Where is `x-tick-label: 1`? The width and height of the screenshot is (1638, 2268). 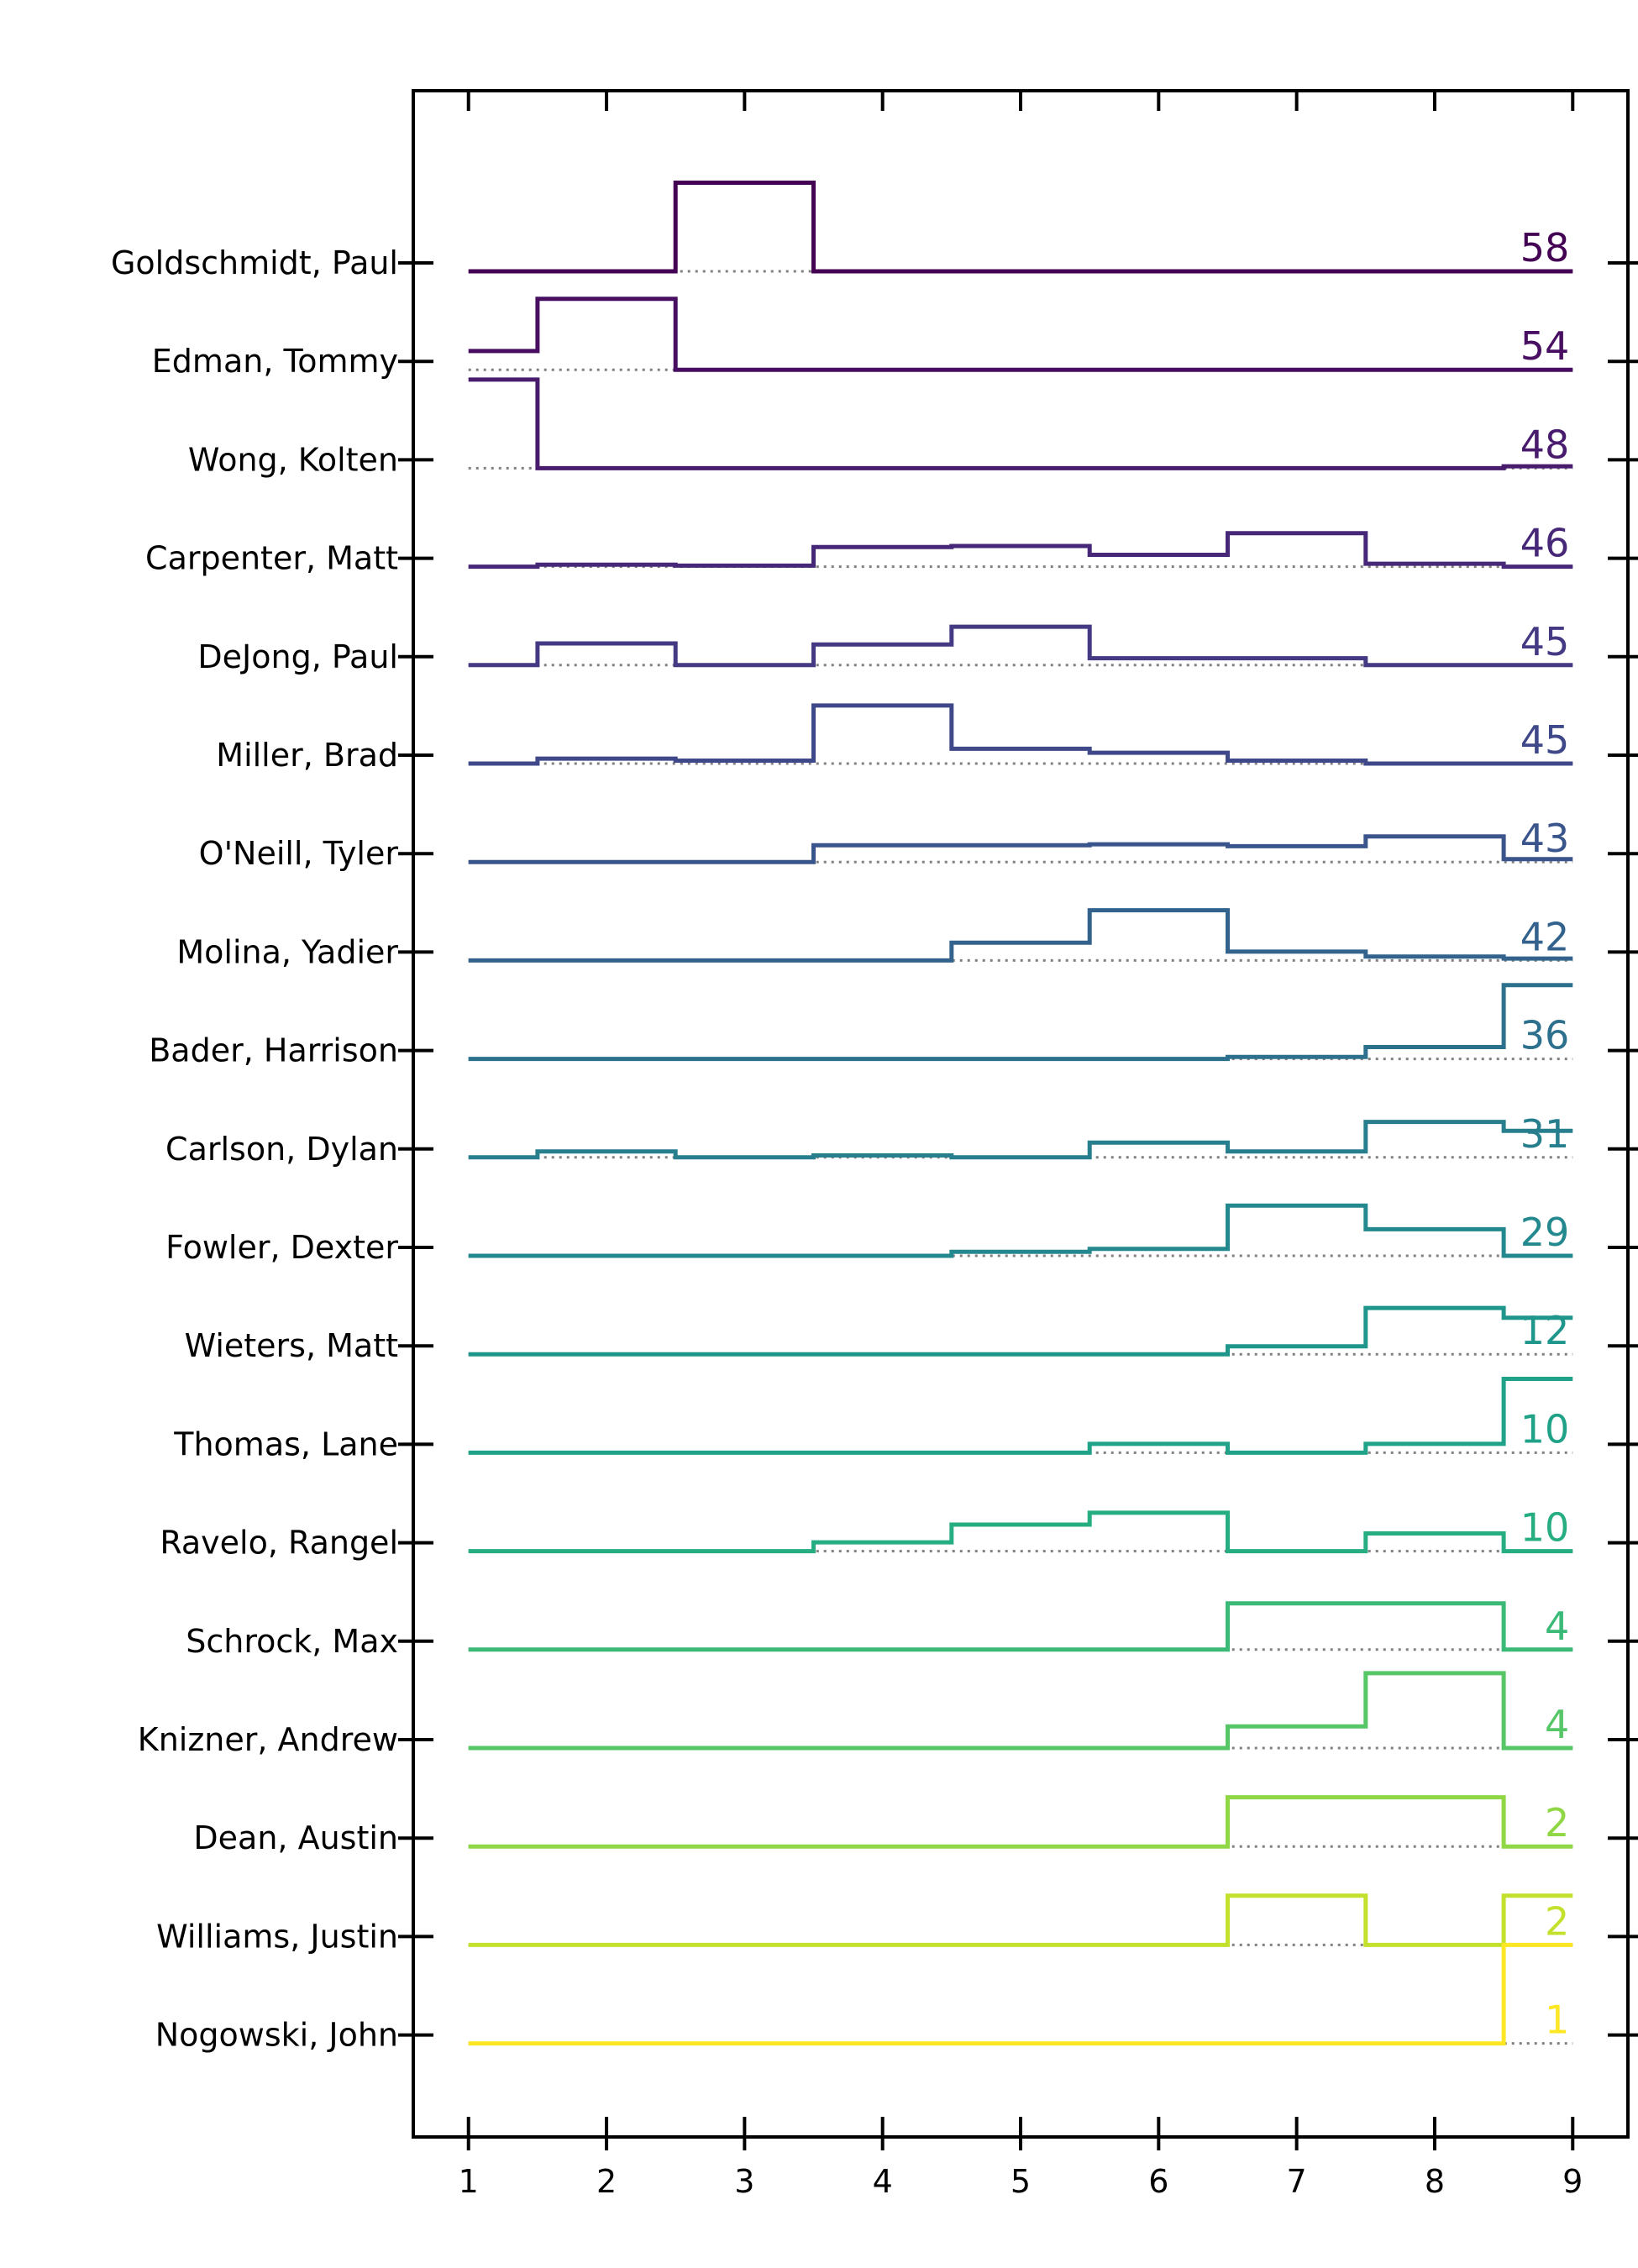 x-tick-label: 1 is located at coordinates (469, 2181).